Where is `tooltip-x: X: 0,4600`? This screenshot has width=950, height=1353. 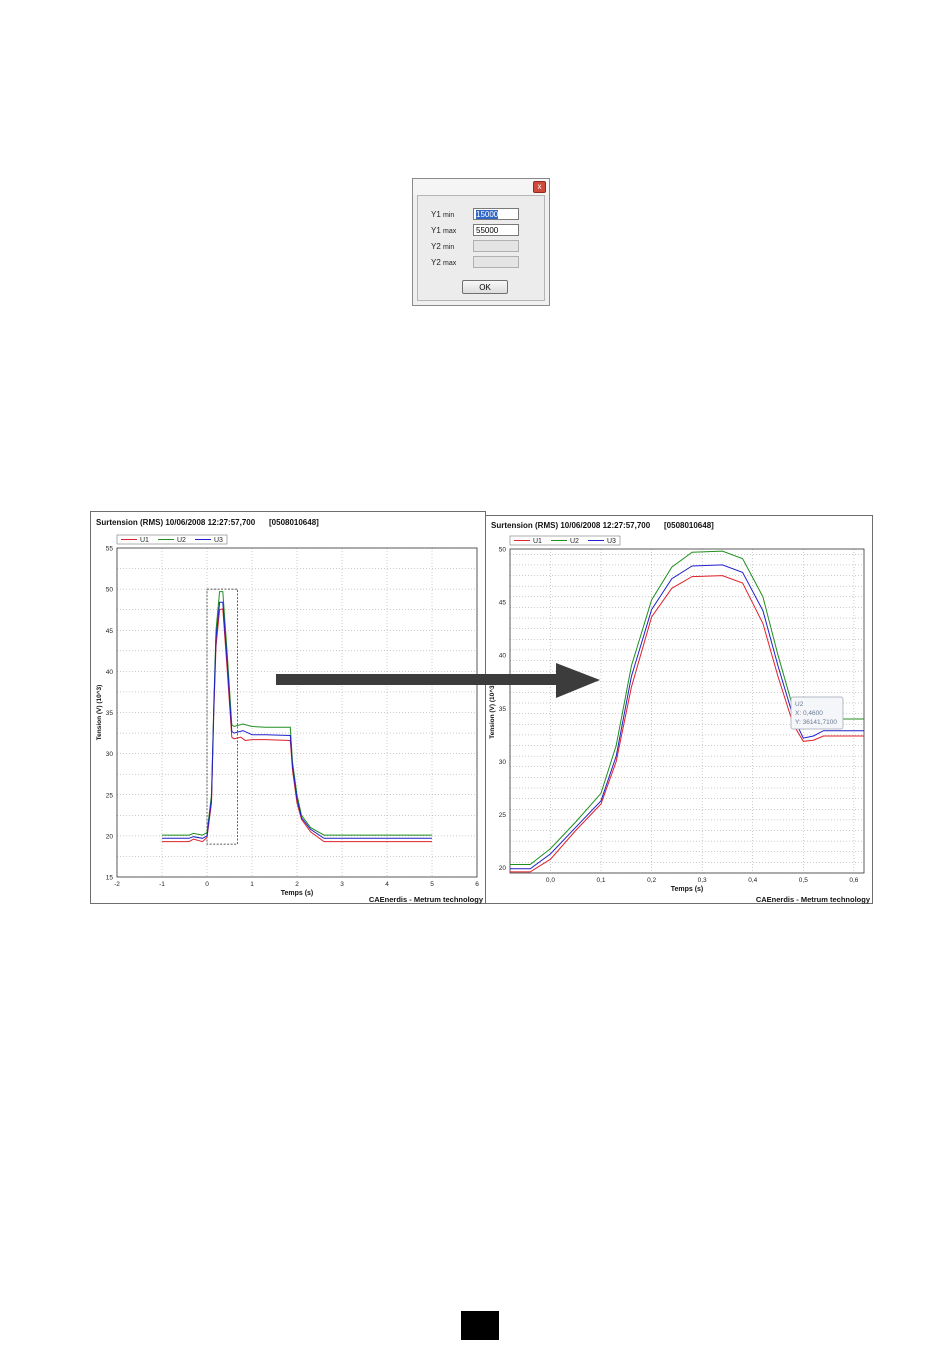
tooltip-x: X: 0,4600 is located at coordinates (809, 713).